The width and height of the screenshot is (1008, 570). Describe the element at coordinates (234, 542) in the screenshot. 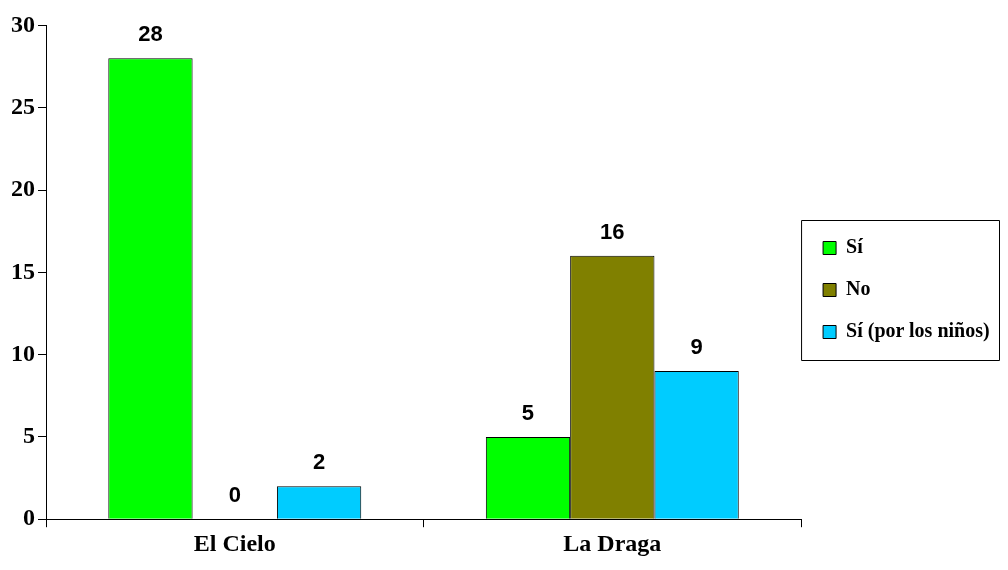

I see `x-tick-label: El Cielo` at that location.